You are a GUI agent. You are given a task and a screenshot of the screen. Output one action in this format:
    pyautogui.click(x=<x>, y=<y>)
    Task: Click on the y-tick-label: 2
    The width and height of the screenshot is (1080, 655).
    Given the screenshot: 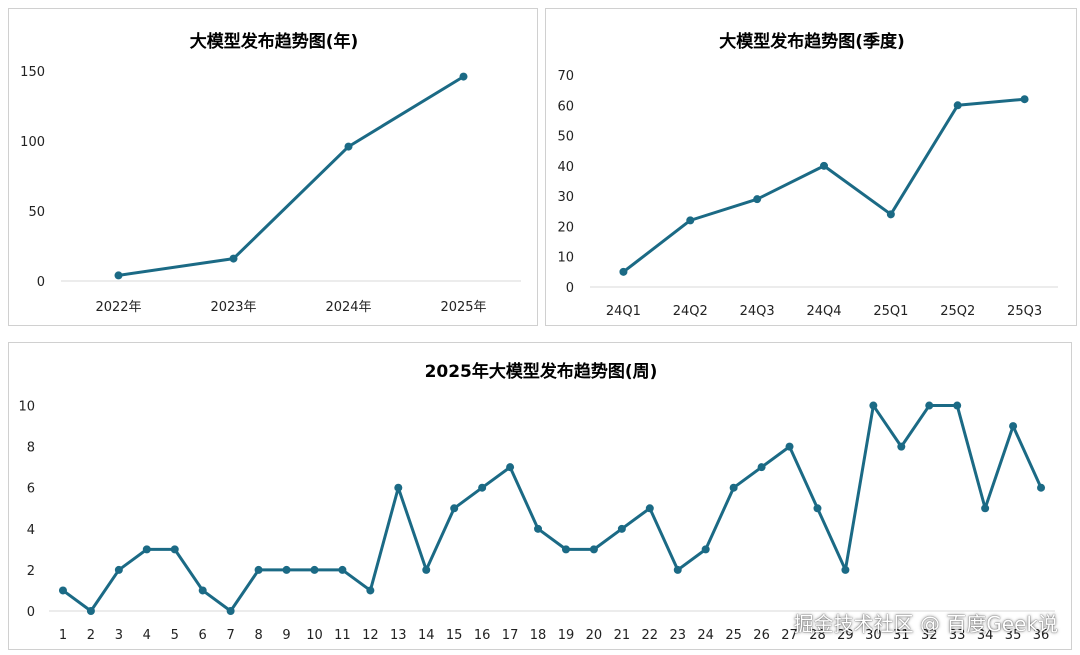 What is the action you would take?
    pyautogui.click(x=31, y=571)
    